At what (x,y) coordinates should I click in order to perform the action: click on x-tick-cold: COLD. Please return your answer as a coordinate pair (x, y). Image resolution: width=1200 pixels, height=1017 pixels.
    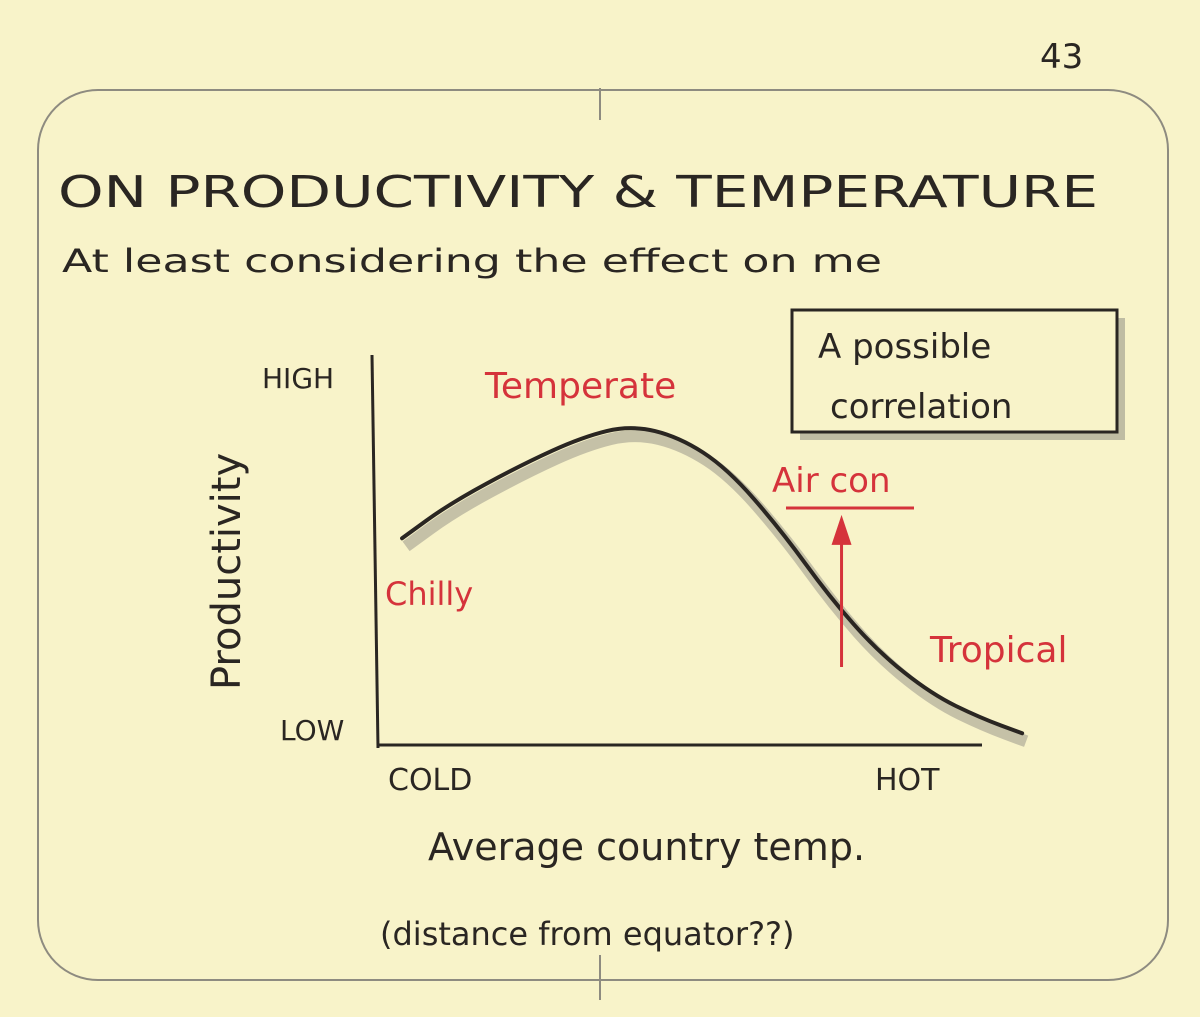
    Looking at the image, I should click on (430, 780).